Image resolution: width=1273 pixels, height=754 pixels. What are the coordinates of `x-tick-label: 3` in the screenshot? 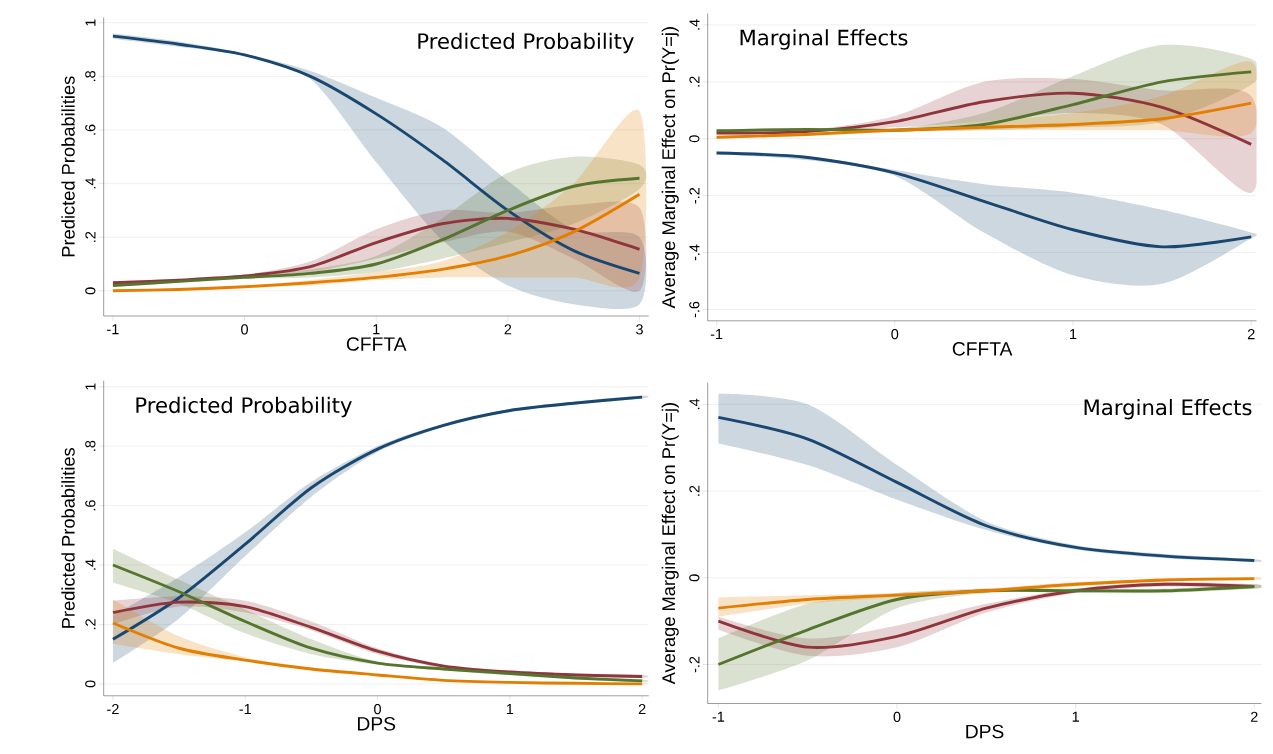 It's located at (639, 329).